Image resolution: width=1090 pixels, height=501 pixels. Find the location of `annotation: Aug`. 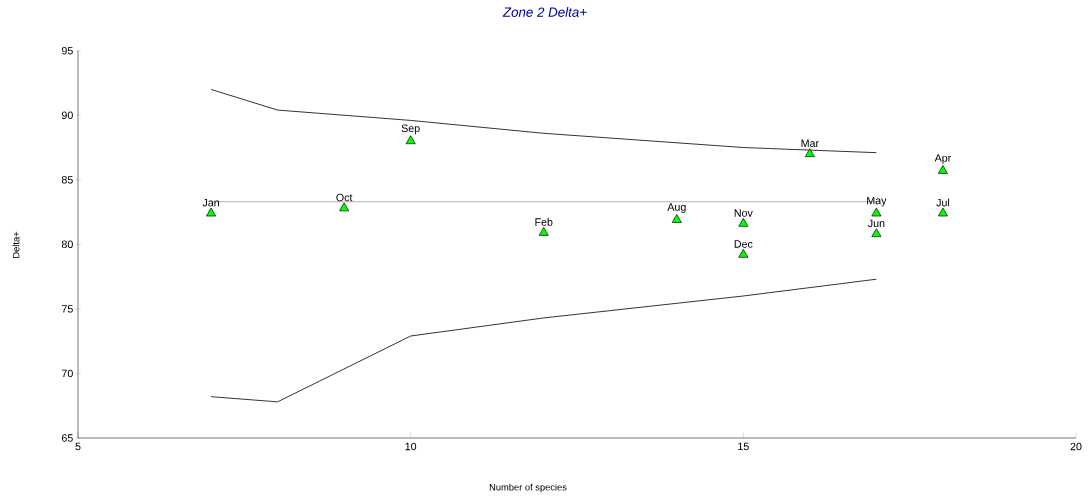

annotation: Aug is located at coordinates (676, 208).